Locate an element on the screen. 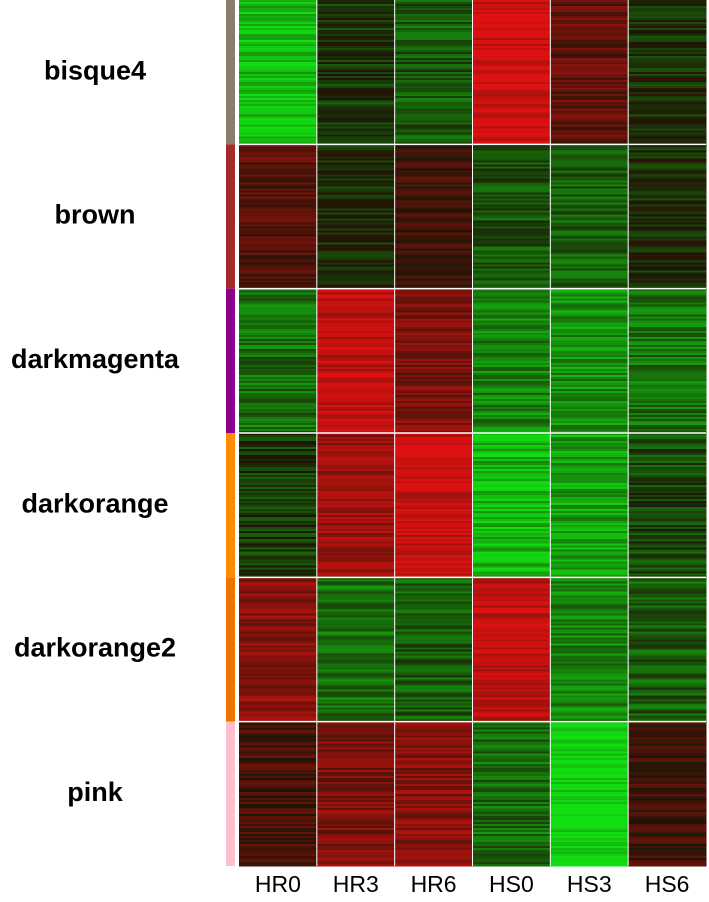 This screenshot has height=902, width=709. heatmap-cell-darkmagenta-HS0 is located at coordinates (511, 361).